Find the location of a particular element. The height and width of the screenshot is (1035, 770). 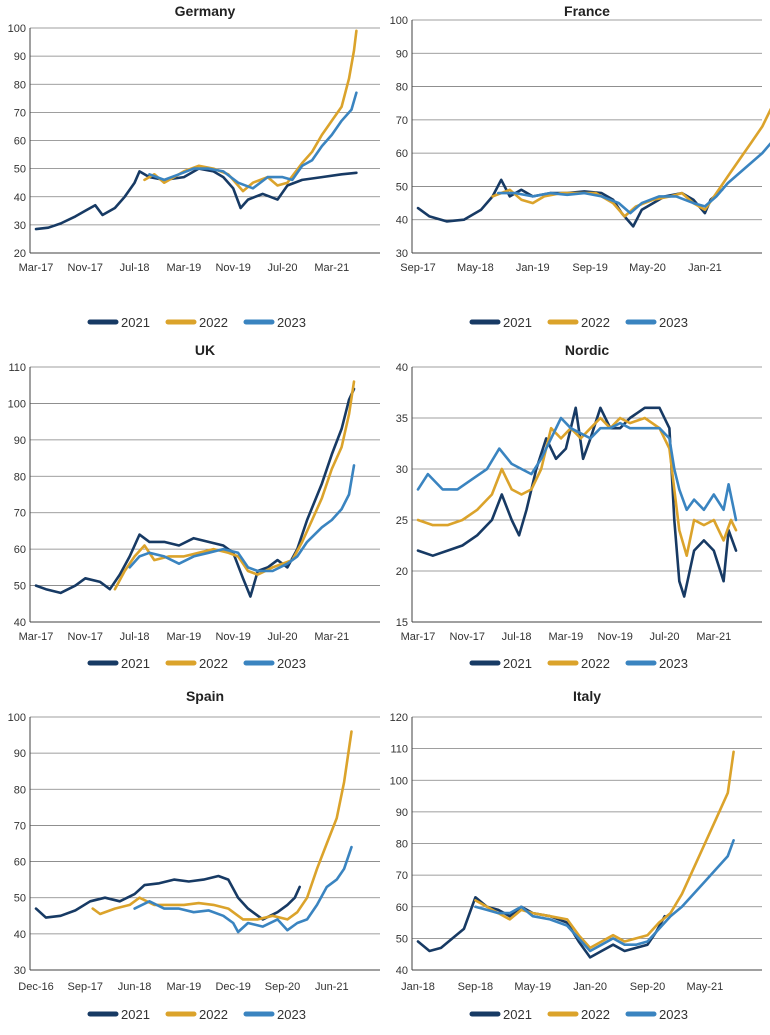

chart-title: Germany is located at coordinates (205, 11).